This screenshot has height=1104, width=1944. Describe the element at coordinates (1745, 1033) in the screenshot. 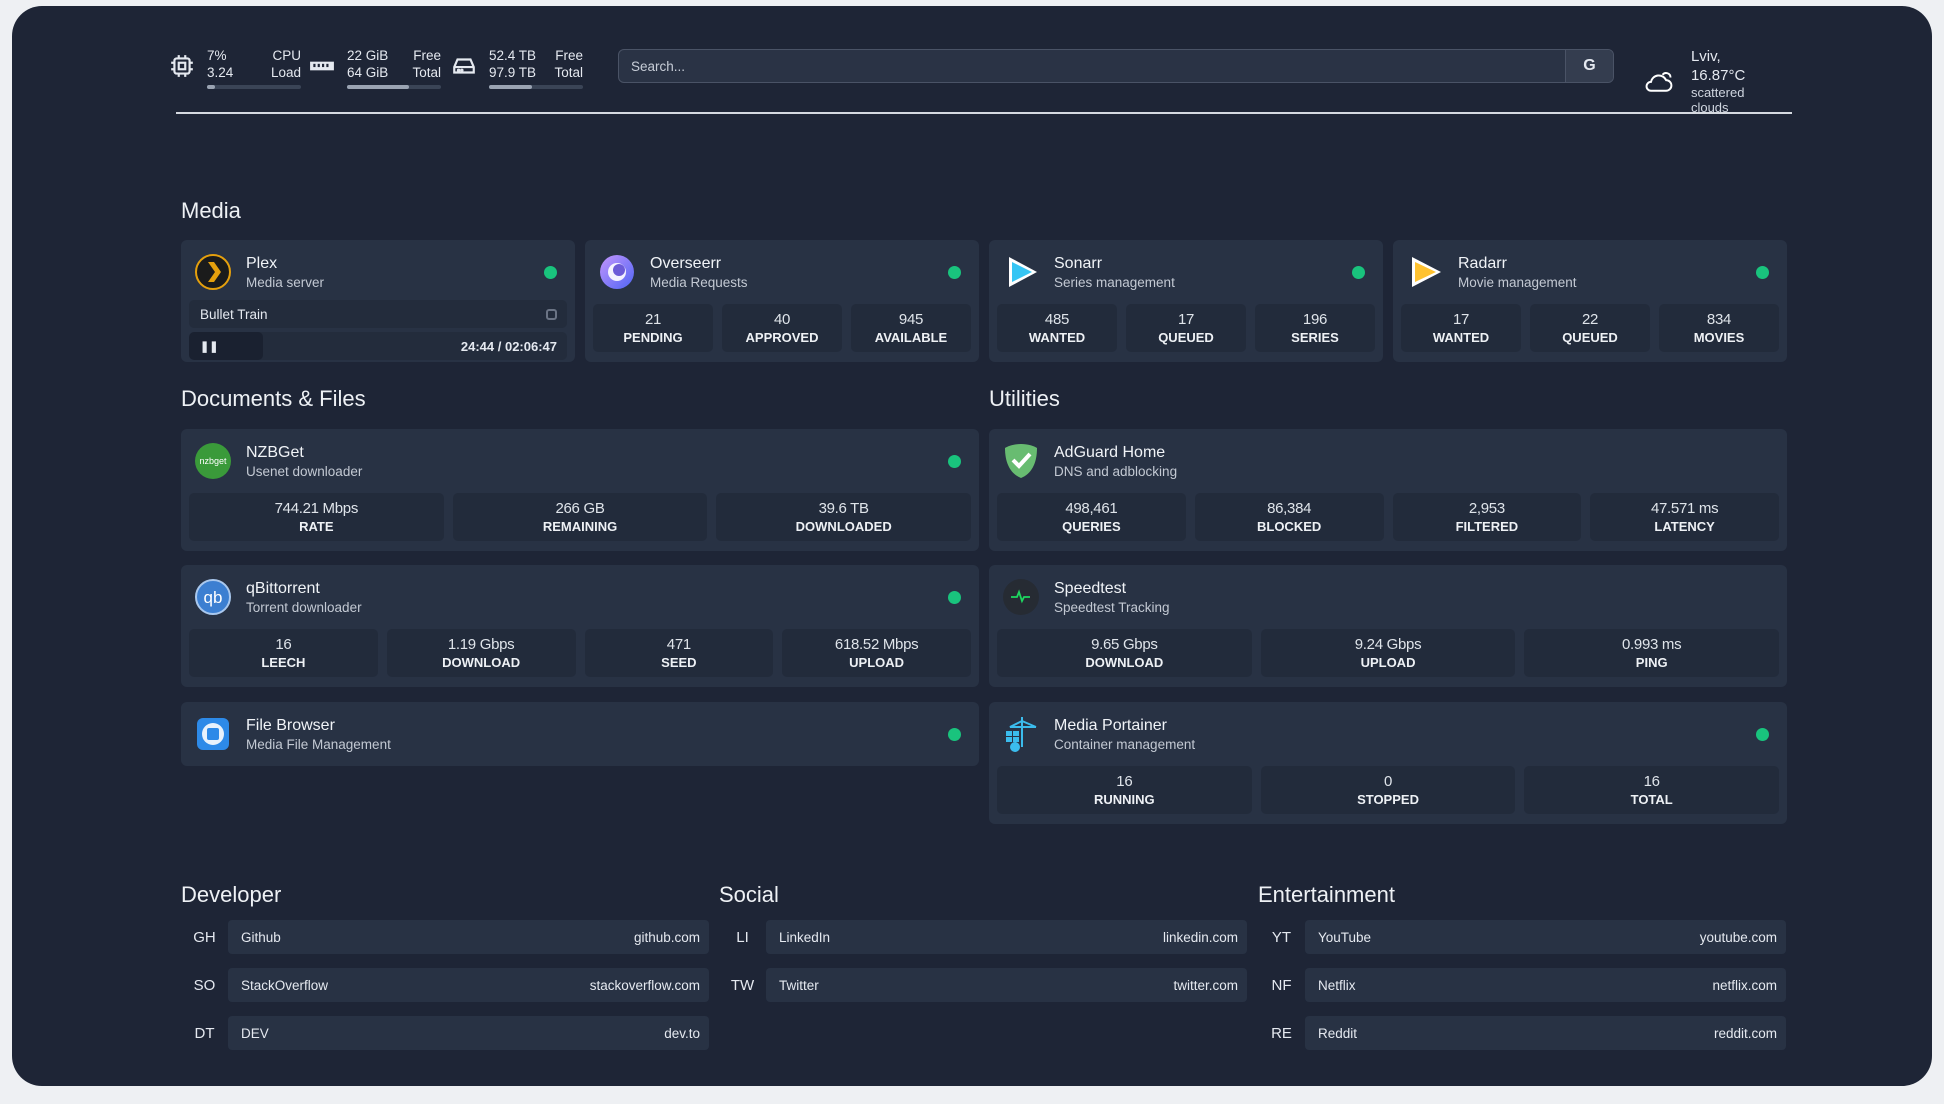

I see `bookmark-url: reddit.com` at that location.